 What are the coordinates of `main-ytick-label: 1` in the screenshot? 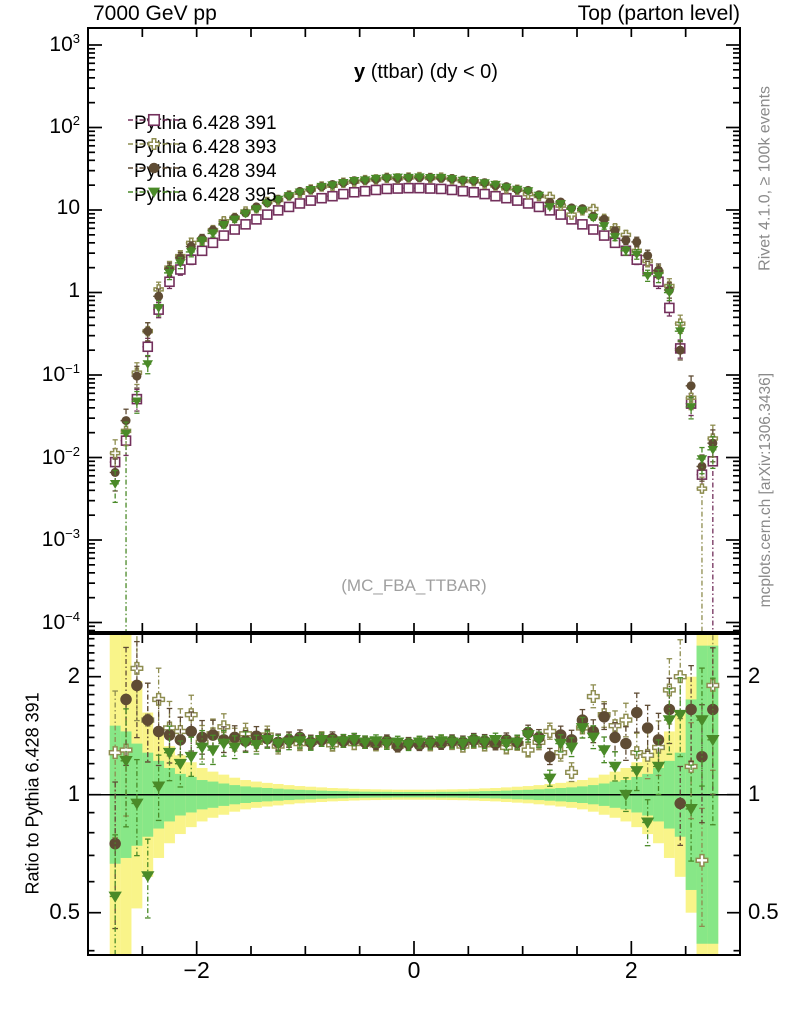 It's located at (74, 290).